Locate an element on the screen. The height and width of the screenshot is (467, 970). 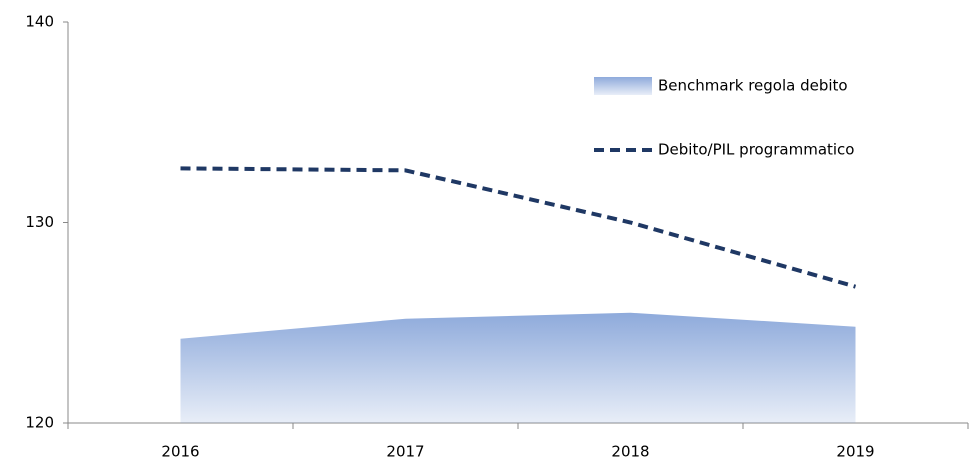
x-tick-label: 2019 is located at coordinates (855, 452).